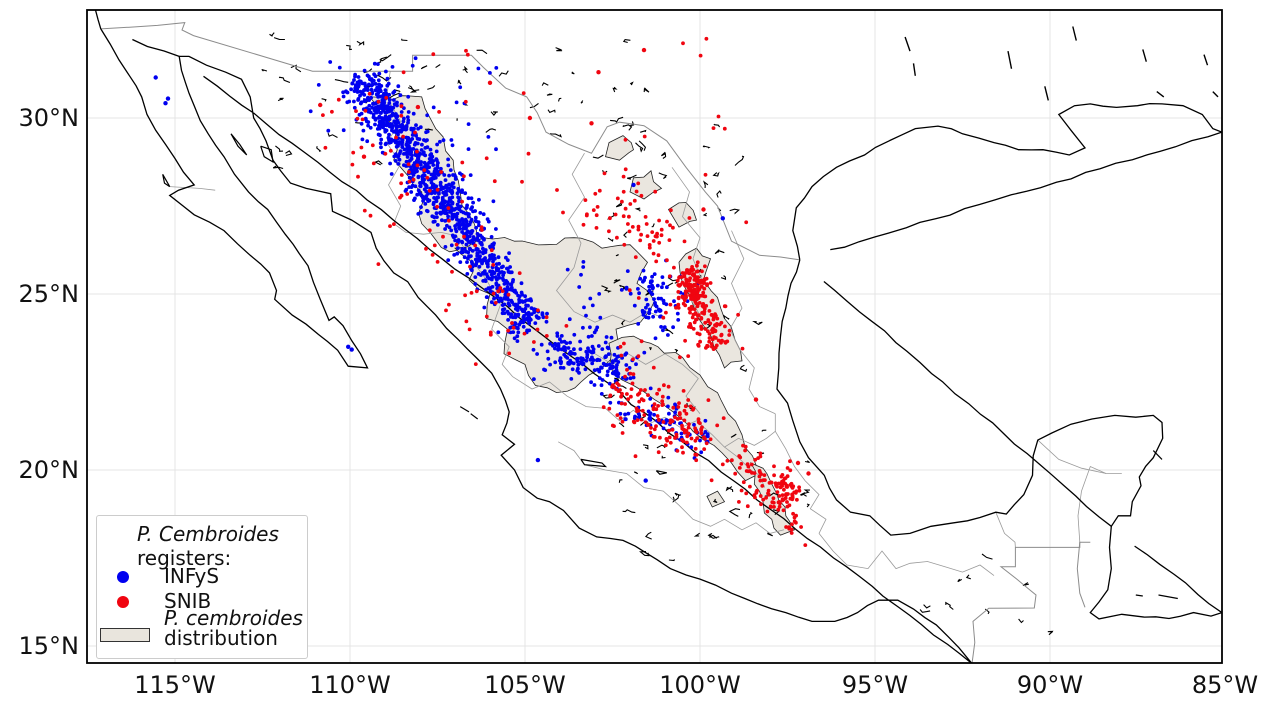 The image size is (1272, 715). What do you see at coordinates (175, 685) in the screenshot?
I see `x-tick-label--115: 115°W` at bounding box center [175, 685].